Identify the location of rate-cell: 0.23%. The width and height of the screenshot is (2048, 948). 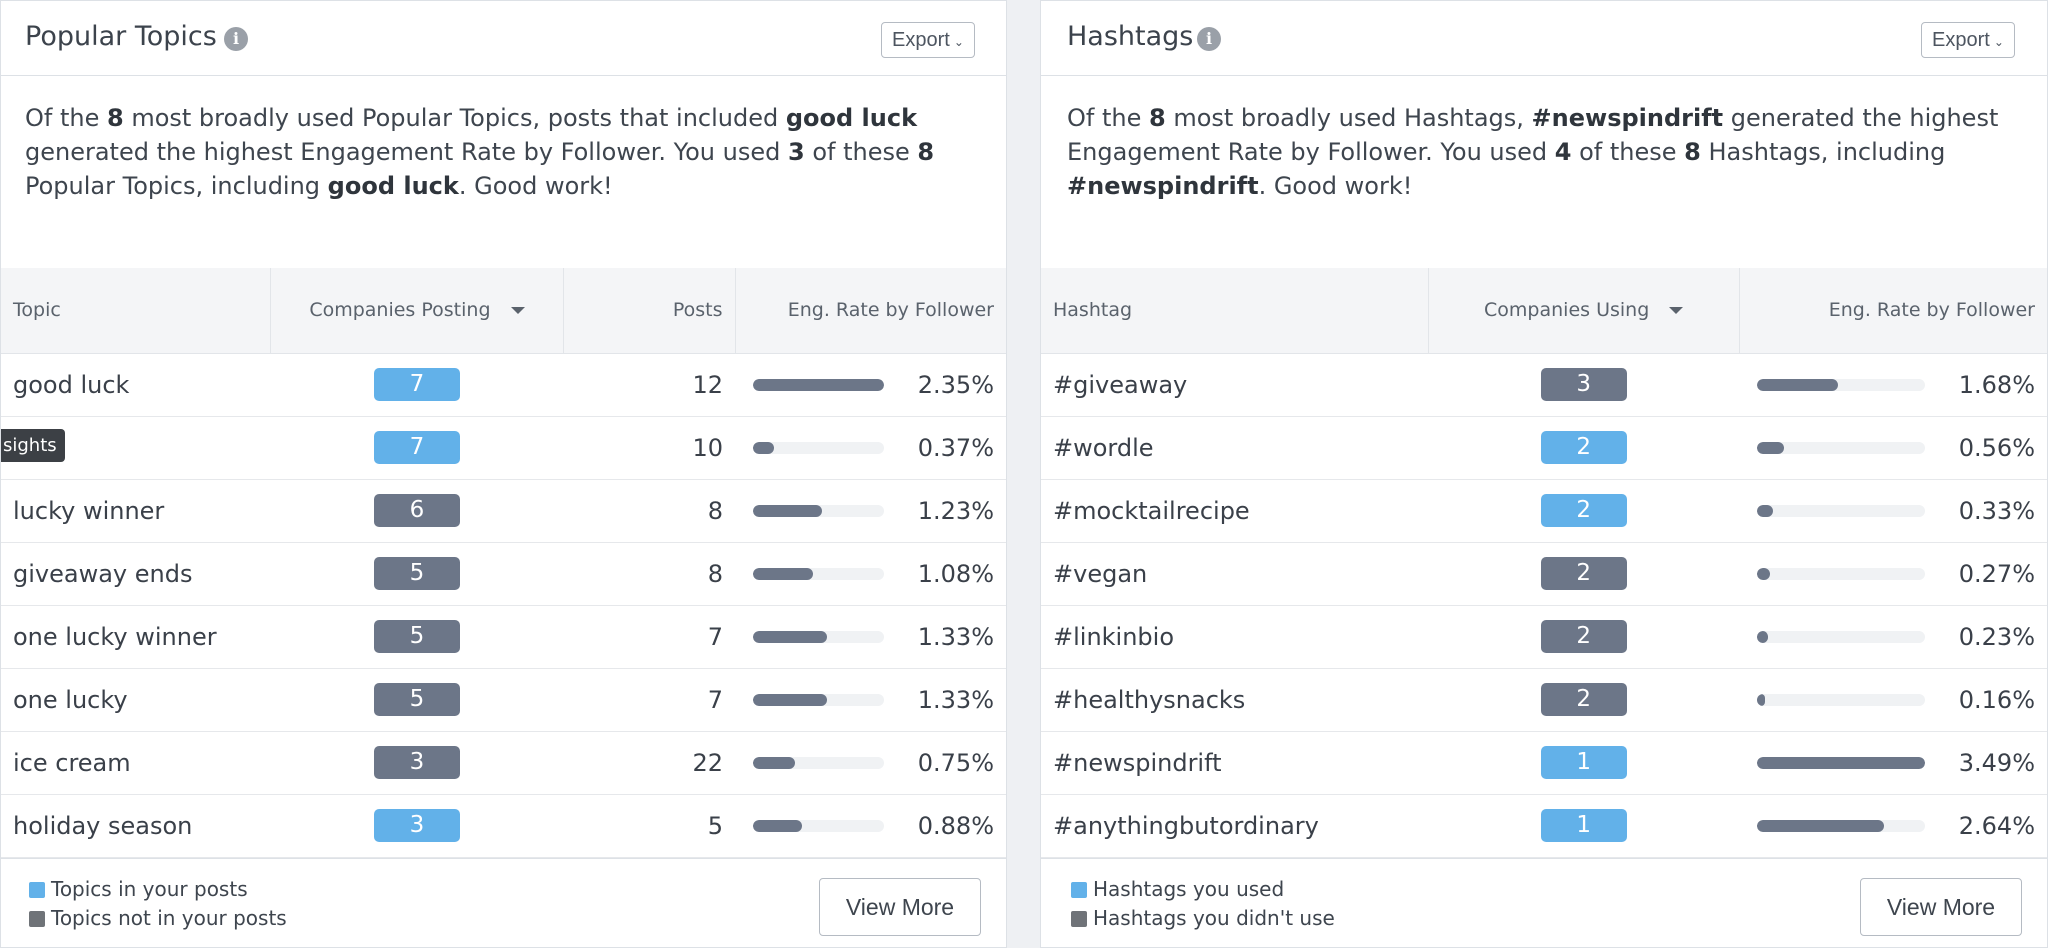
(1893, 636).